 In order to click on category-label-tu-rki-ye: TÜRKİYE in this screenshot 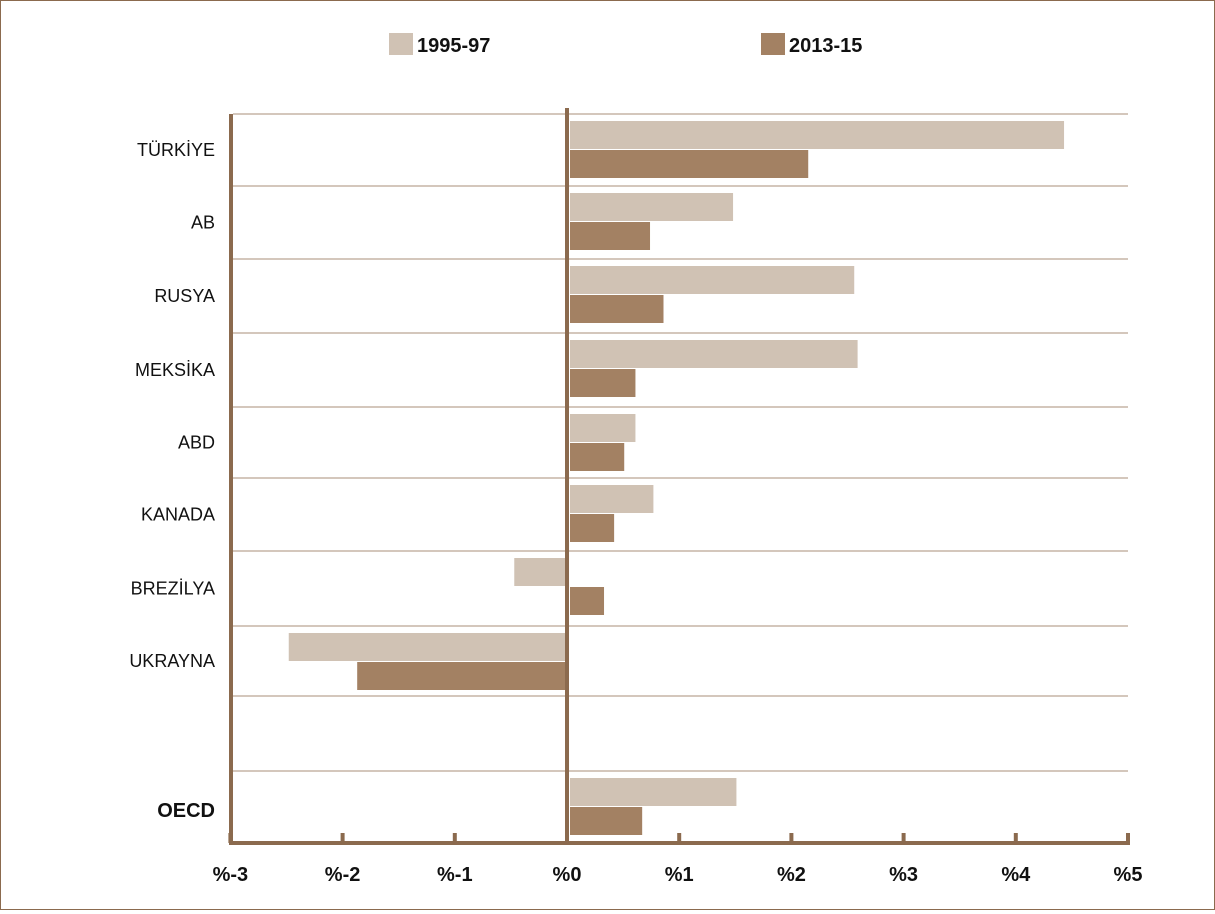, I will do `click(176, 150)`.